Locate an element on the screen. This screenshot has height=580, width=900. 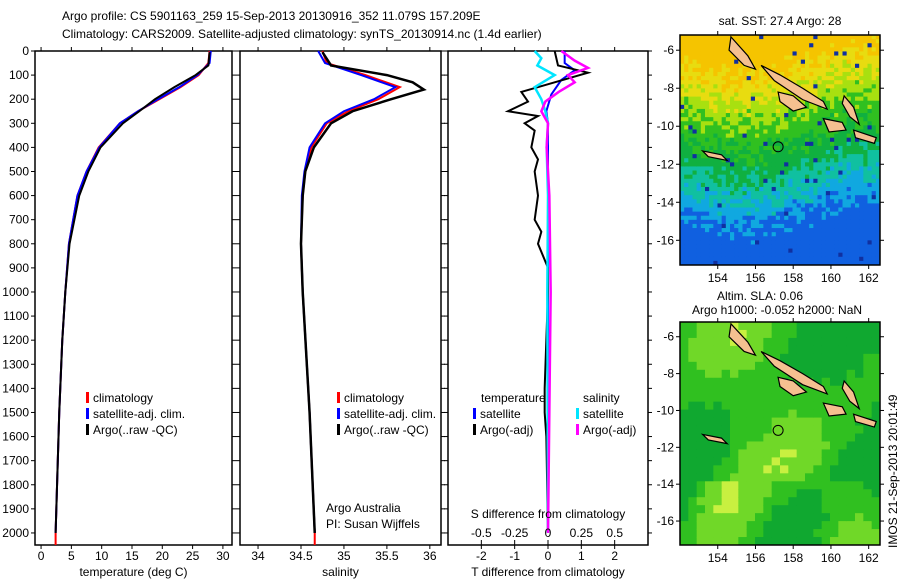
x-tick-label: 25 is located at coordinates (193, 556).